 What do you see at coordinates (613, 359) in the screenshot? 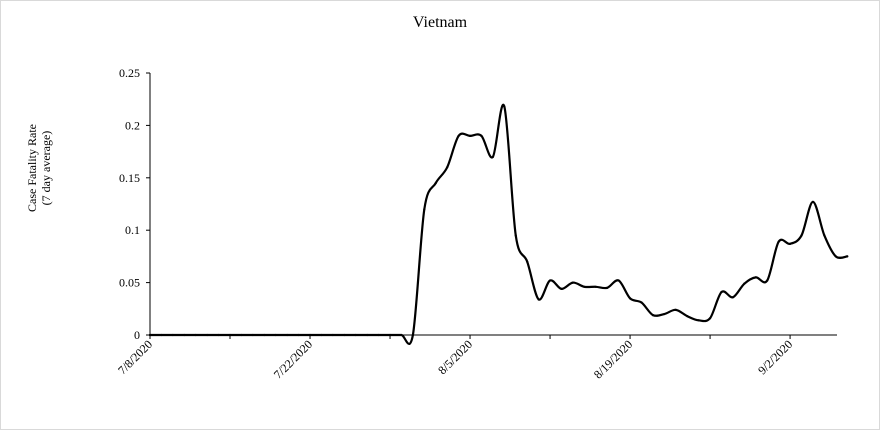
I see `x-tick-label: 8/19/2020` at bounding box center [613, 359].